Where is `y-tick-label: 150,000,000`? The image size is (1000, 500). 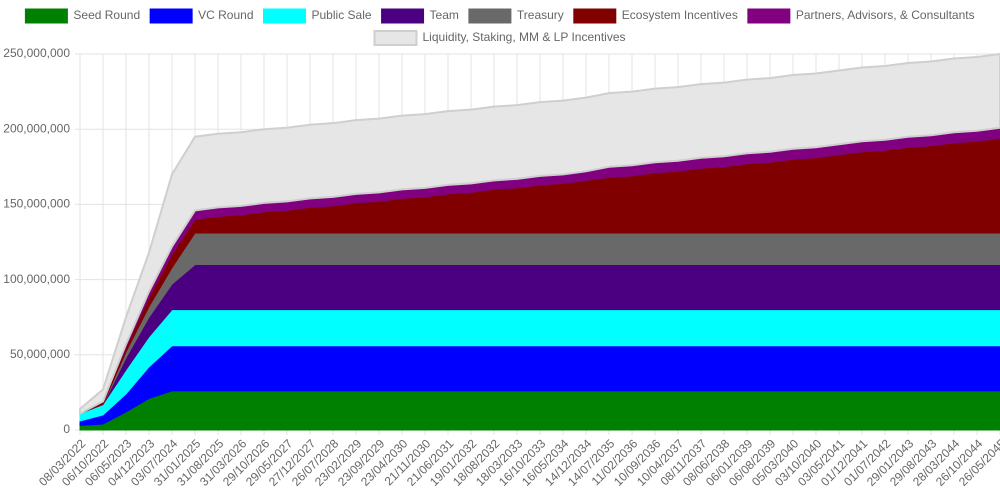 y-tick-label: 150,000,000 is located at coordinates (36, 204).